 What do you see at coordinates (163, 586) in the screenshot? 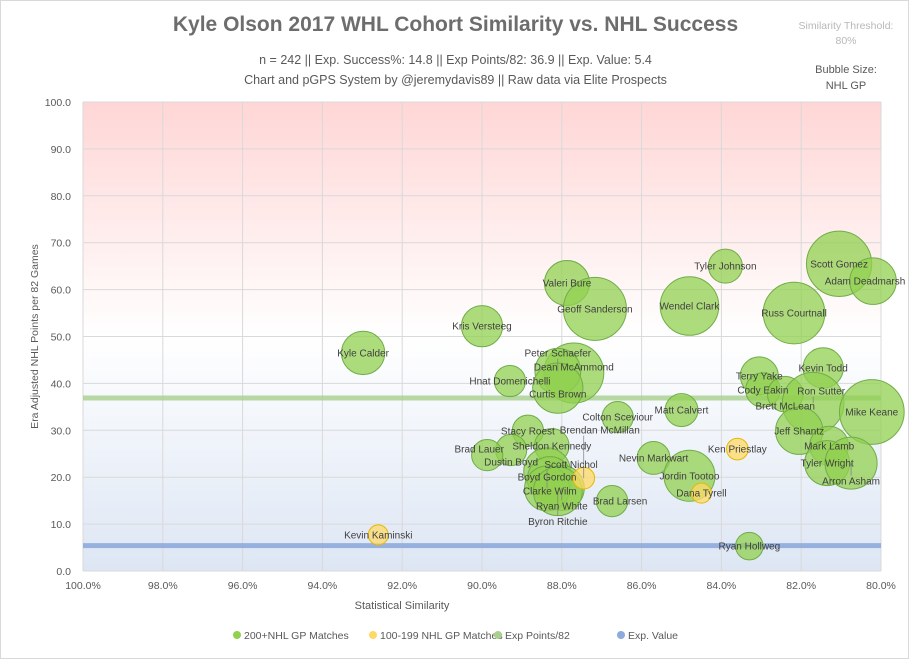
I see `x-tick-label: 98.0%` at bounding box center [163, 586].